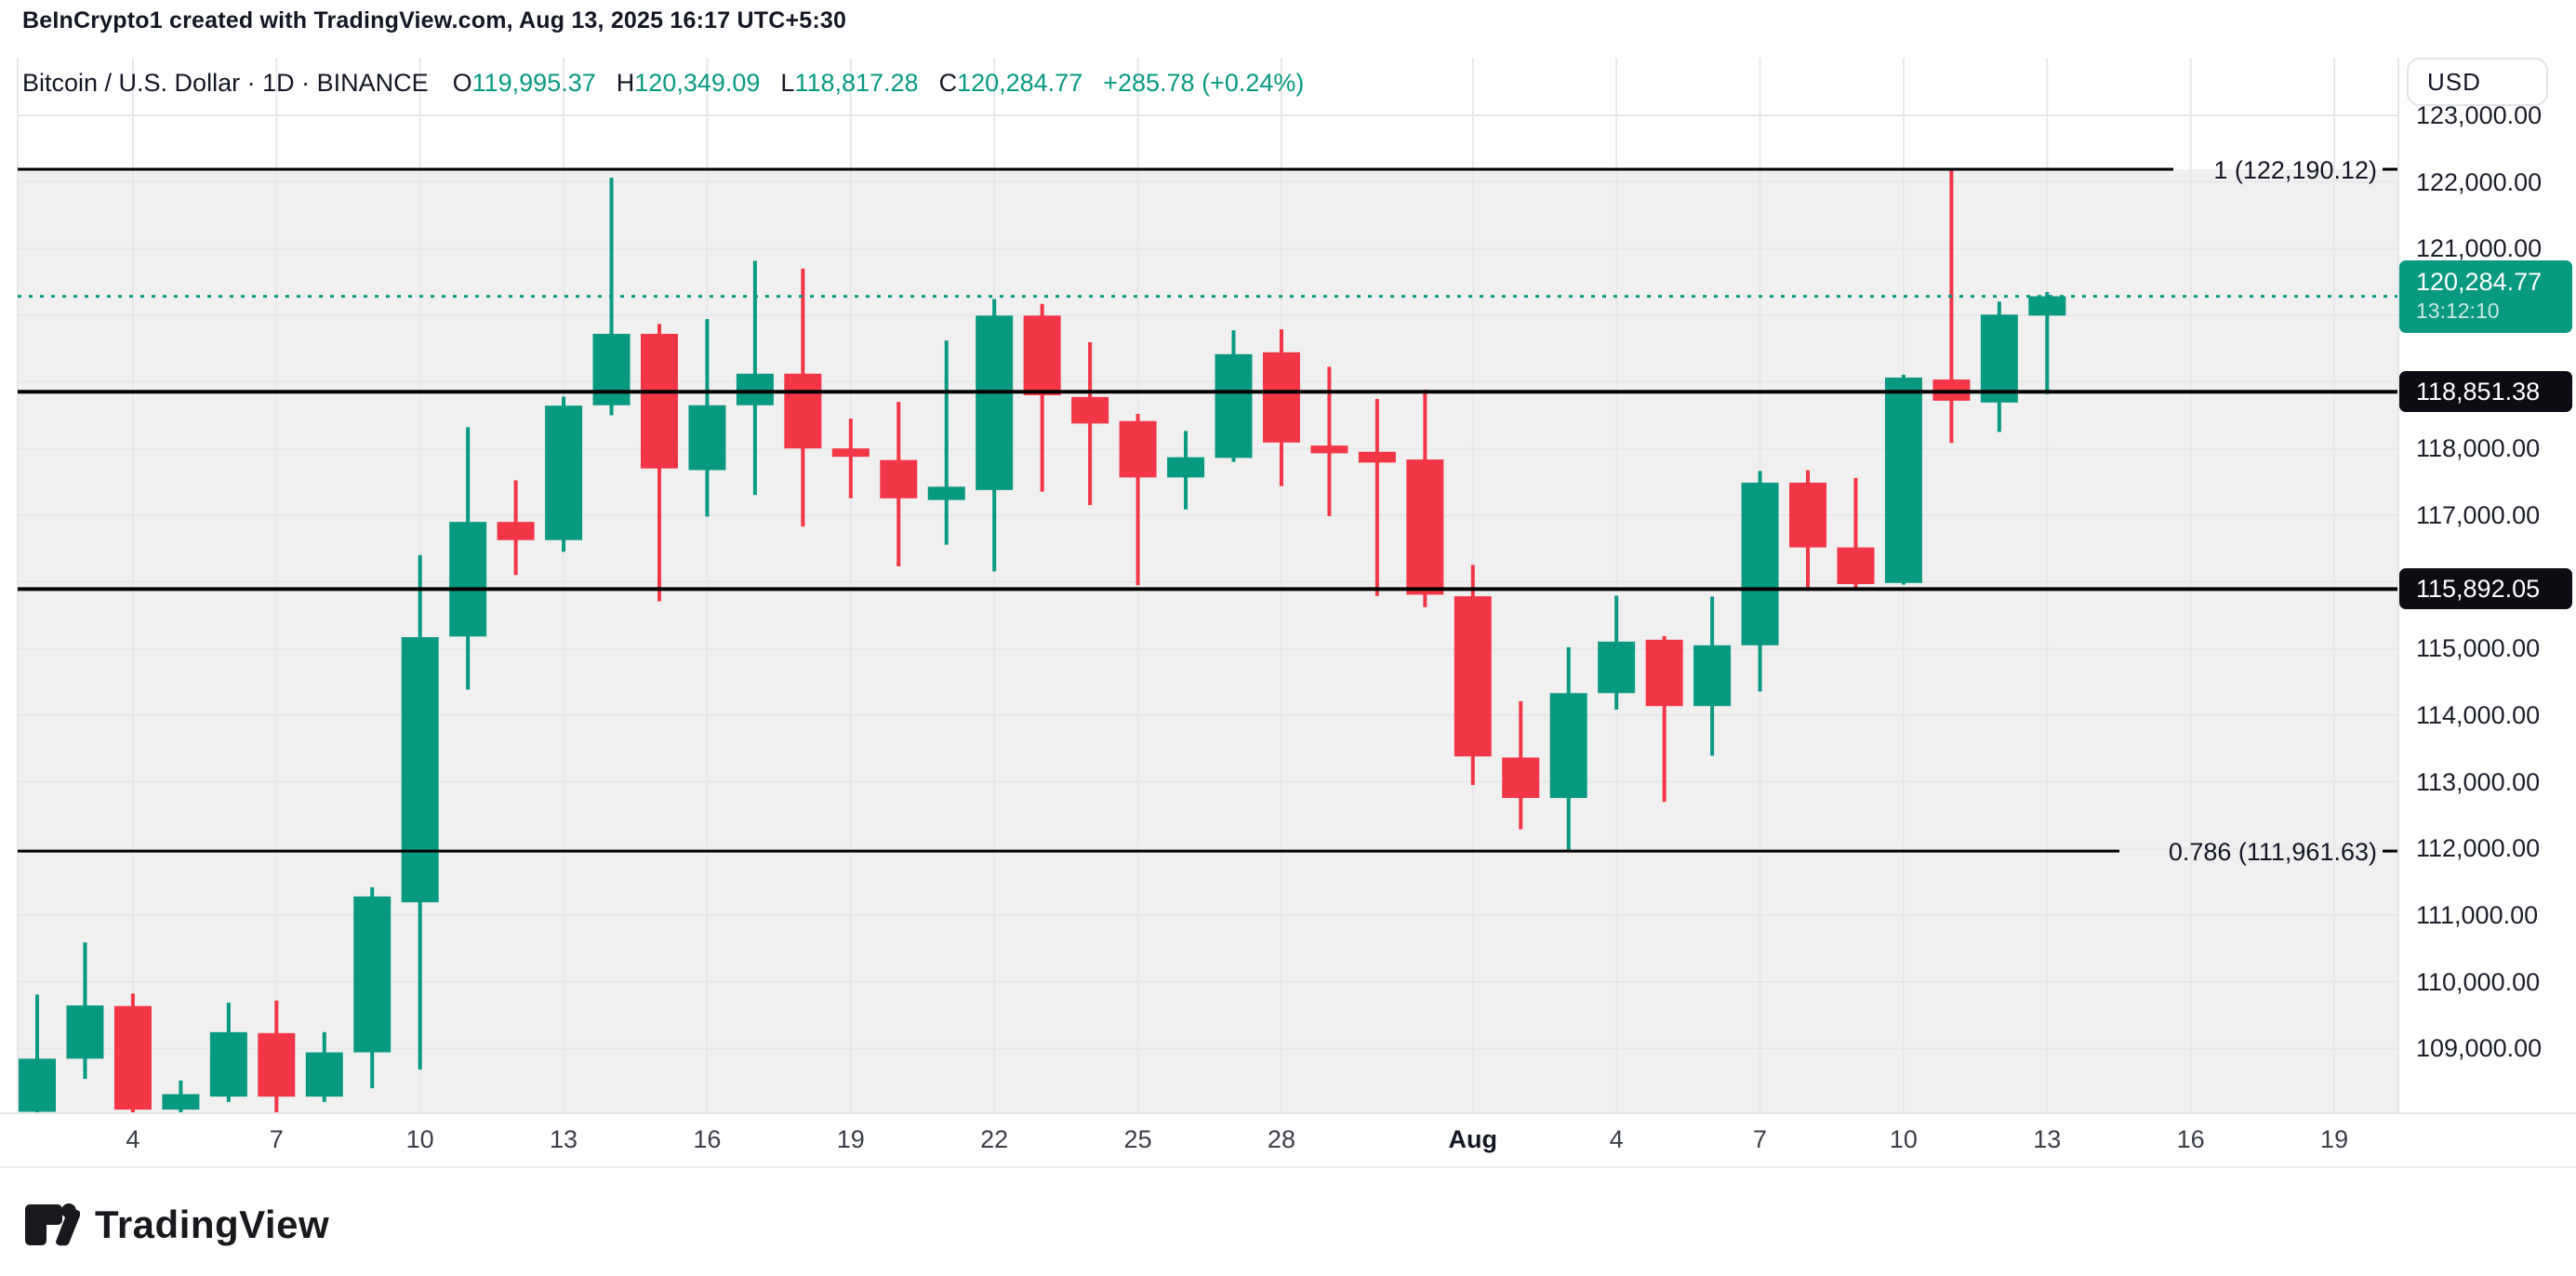 The width and height of the screenshot is (2576, 1276). What do you see at coordinates (212, 1224) in the screenshot?
I see `tradingview-logo-text: TradingView` at bounding box center [212, 1224].